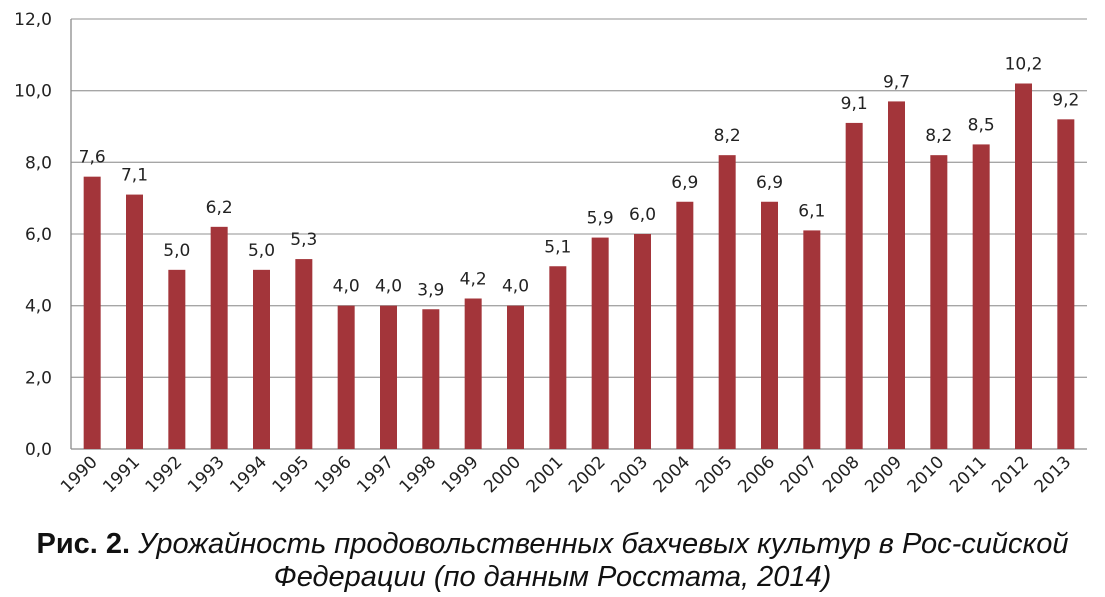 Image resolution: width=1105 pixels, height=597 pixels. What do you see at coordinates (33, 92) in the screenshot?
I see `y-tick-label: 10,0` at bounding box center [33, 92].